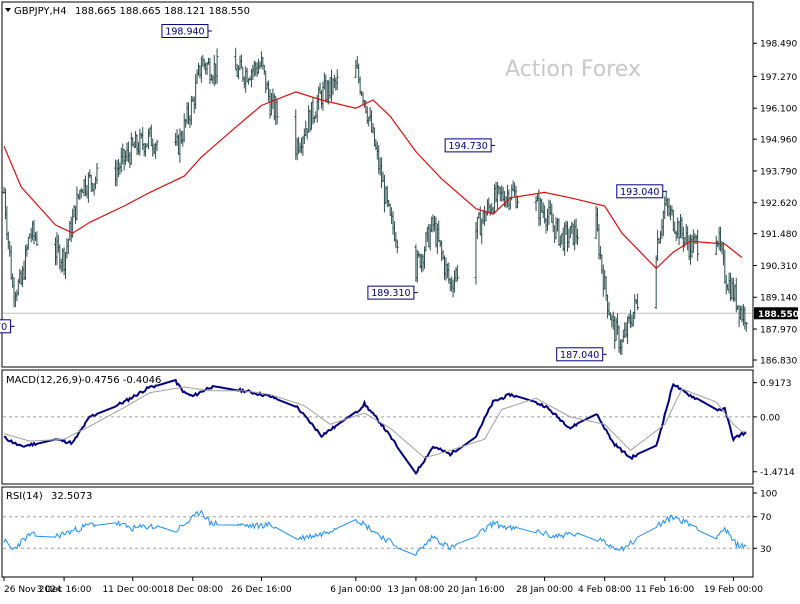 Image resolution: width=800 pixels, height=604 pixels. What do you see at coordinates (40, 11) in the screenshot?
I see `symbol-title: GBPJPY,H4` at bounding box center [40, 11].